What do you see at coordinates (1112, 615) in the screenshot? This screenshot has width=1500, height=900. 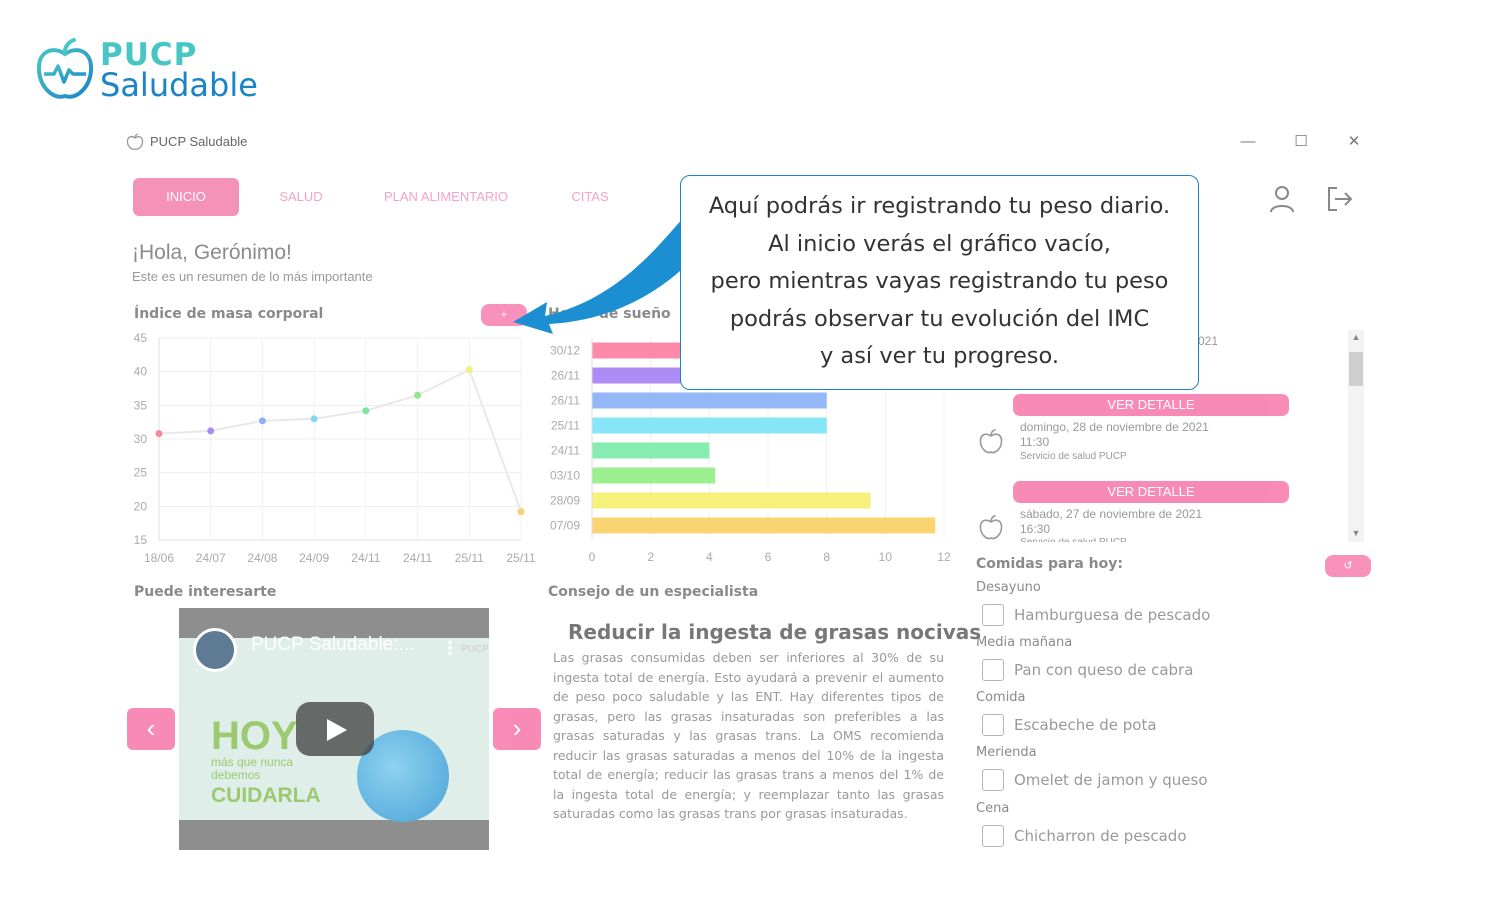 I see `meal-dish: Hamburguesa de pescado` at bounding box center [1112, 615].